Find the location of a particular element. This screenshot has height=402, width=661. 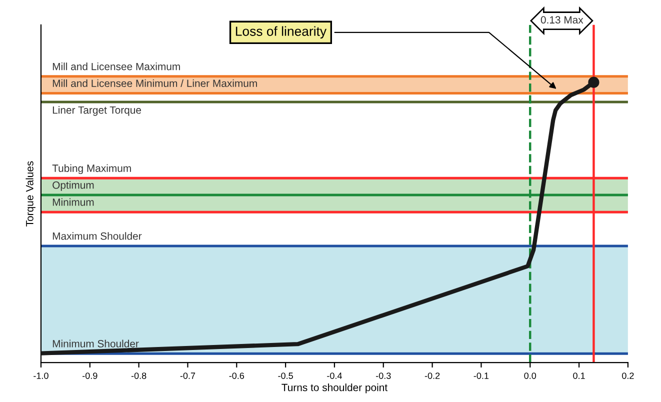

x-tick-label: -0.6 is located at coordinates (236, 375).